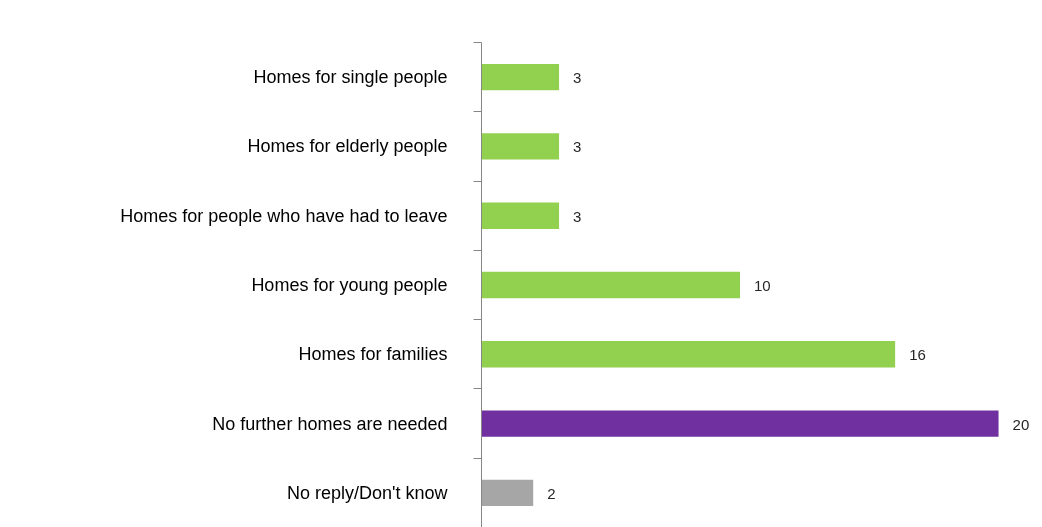 The image size is (1042, 527). What do you see at coordinates (367, 492) in the screenshot?
I see `y-tick-label: No reply/Don't know` at bounding box center [367, 492].